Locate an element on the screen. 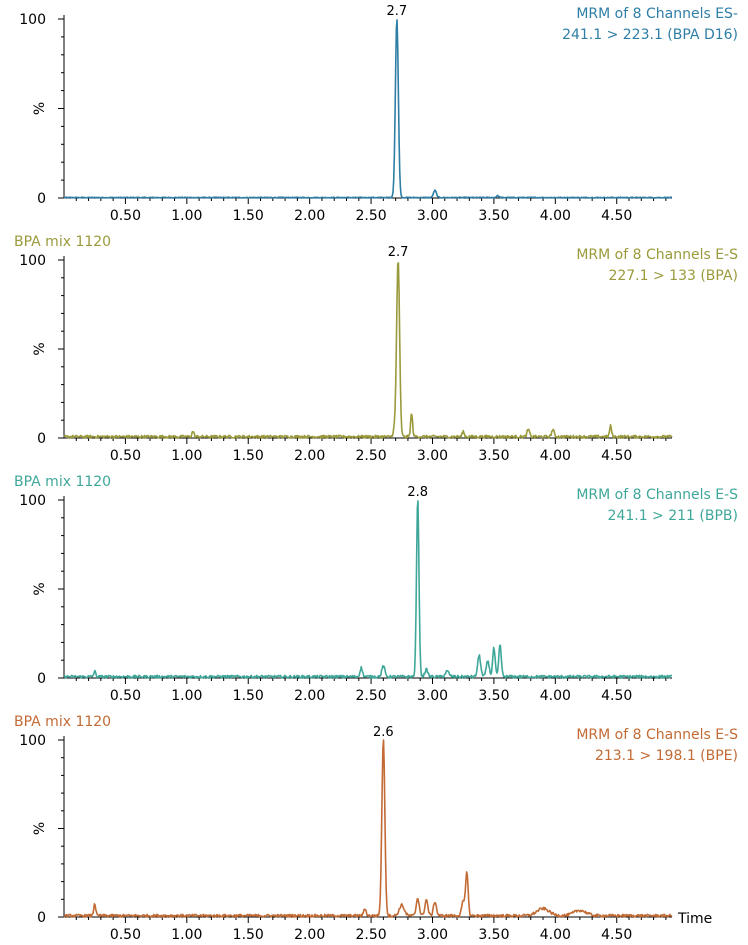 Image resolution: width=748 pixels, height=945 pixels. x-axis-label: Time is located at coordinates (694, 919).